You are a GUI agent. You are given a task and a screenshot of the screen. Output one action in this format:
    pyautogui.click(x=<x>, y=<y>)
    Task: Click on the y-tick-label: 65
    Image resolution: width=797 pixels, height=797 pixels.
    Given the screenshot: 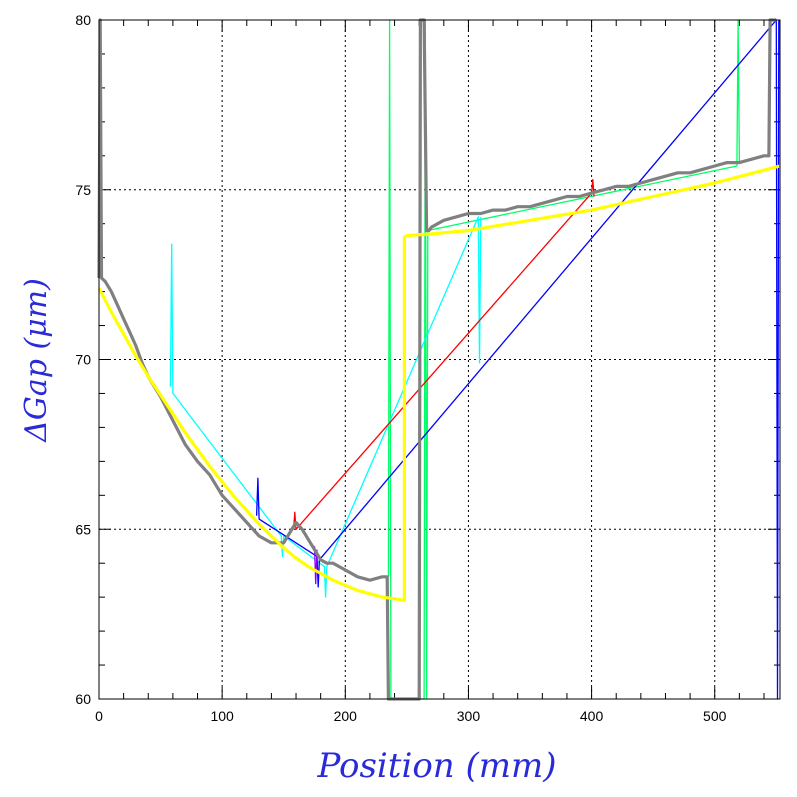 What is the action you would take?
    pyautogui.click(x=83, y=529)
    